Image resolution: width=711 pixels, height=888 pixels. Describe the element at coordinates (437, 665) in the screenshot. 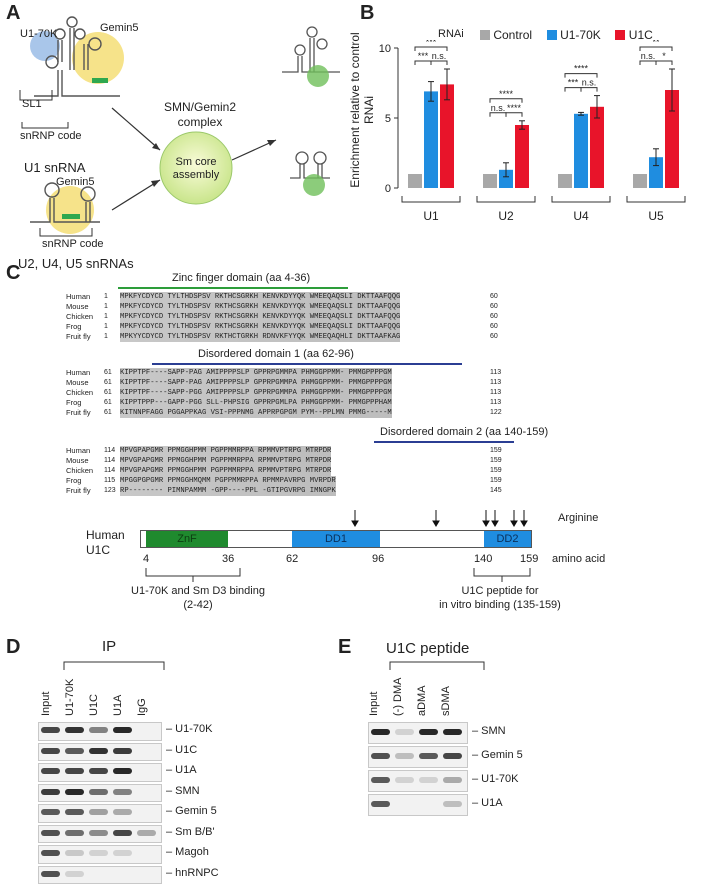

I see `peptide-bracket` at that location.